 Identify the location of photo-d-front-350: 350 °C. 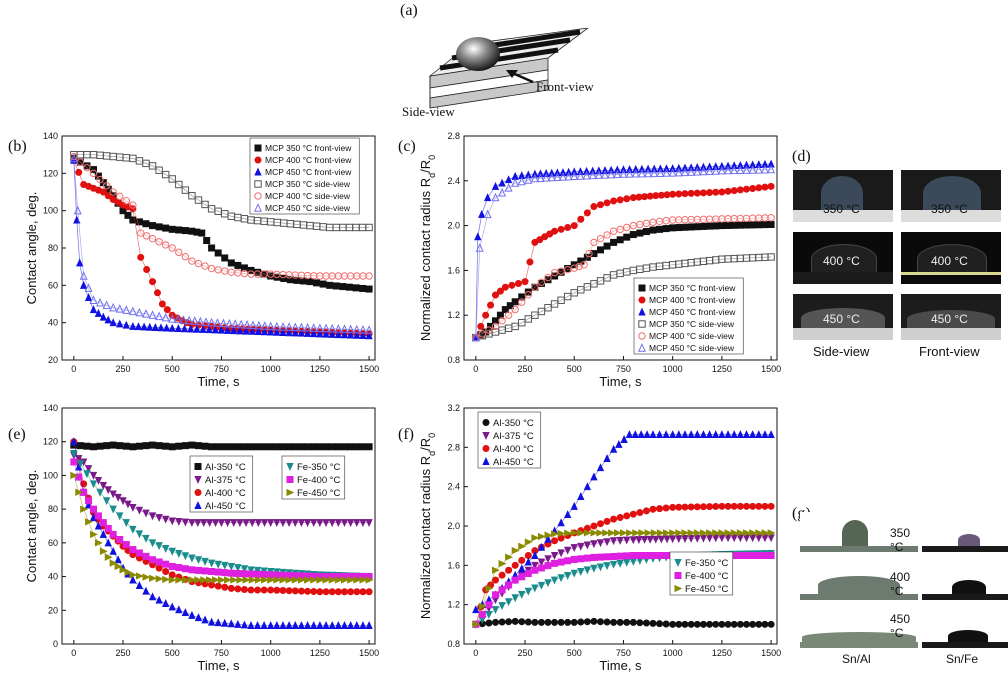
(951, 196).